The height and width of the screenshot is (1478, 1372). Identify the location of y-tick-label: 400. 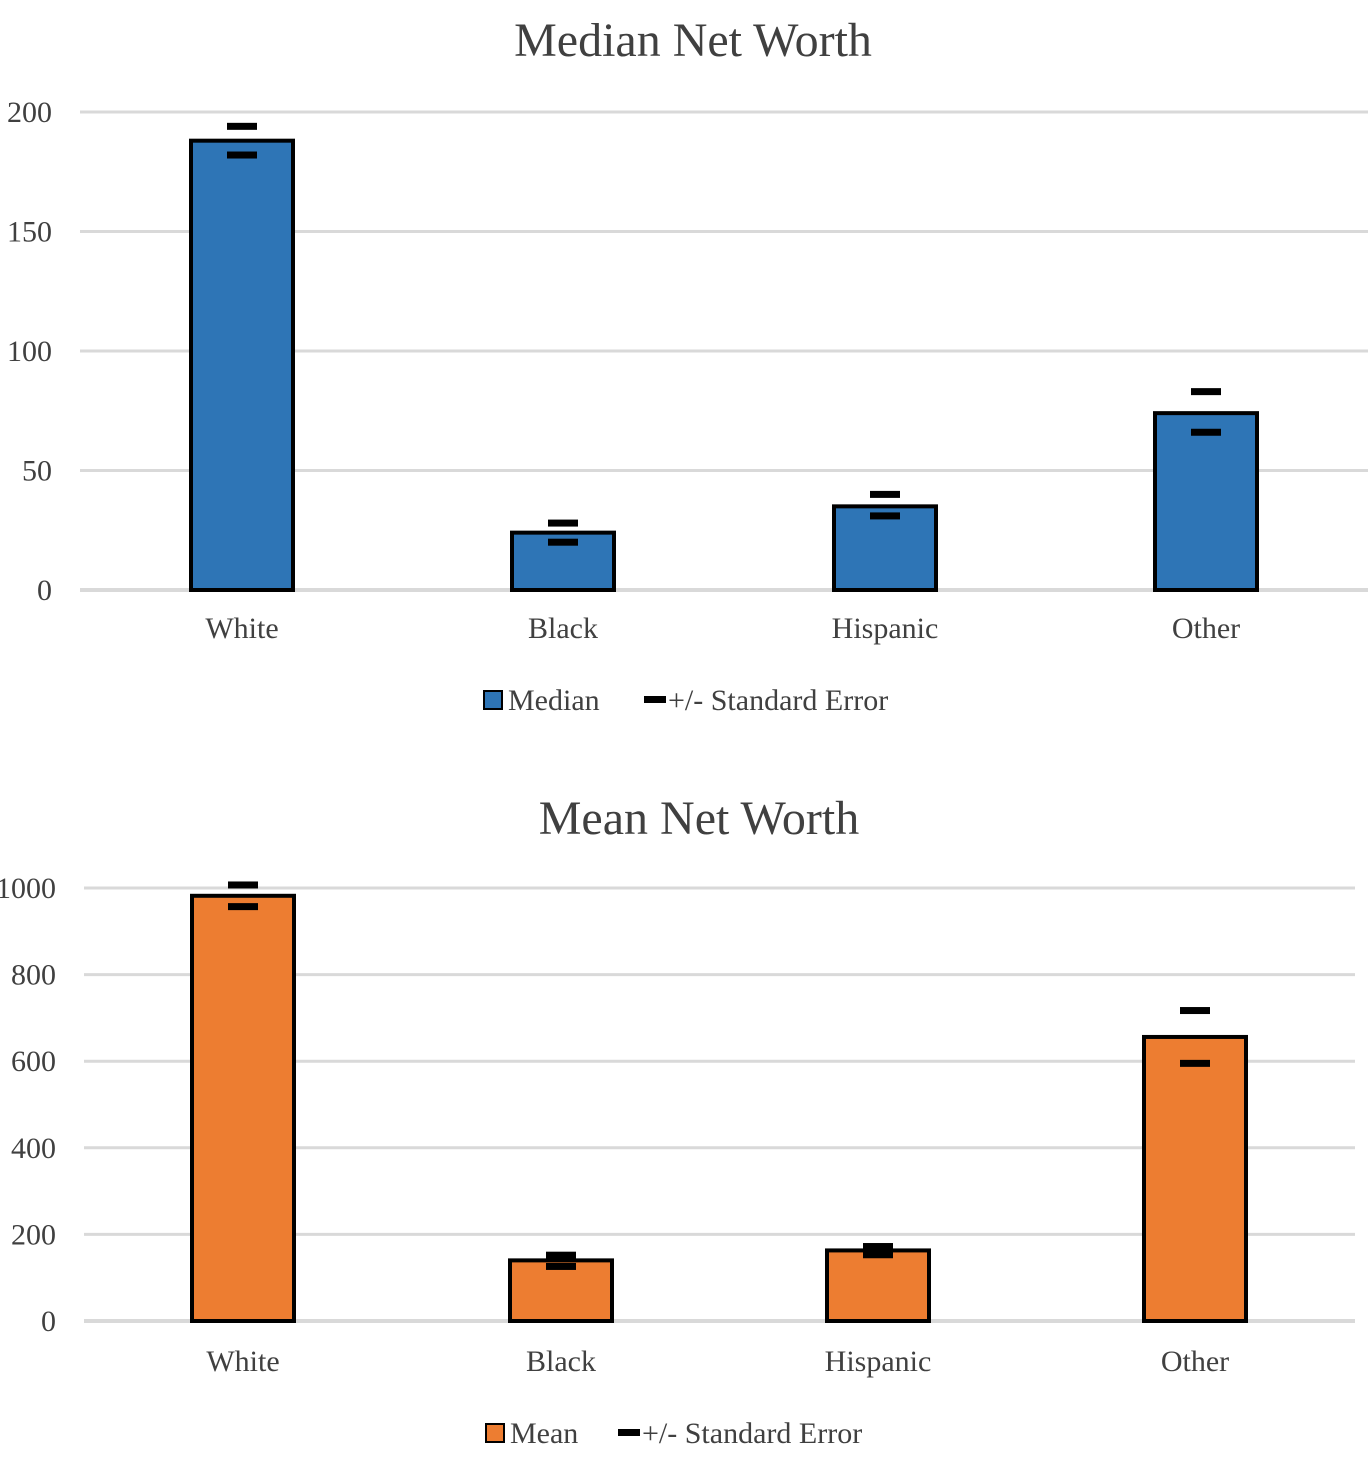
(33, 1148).